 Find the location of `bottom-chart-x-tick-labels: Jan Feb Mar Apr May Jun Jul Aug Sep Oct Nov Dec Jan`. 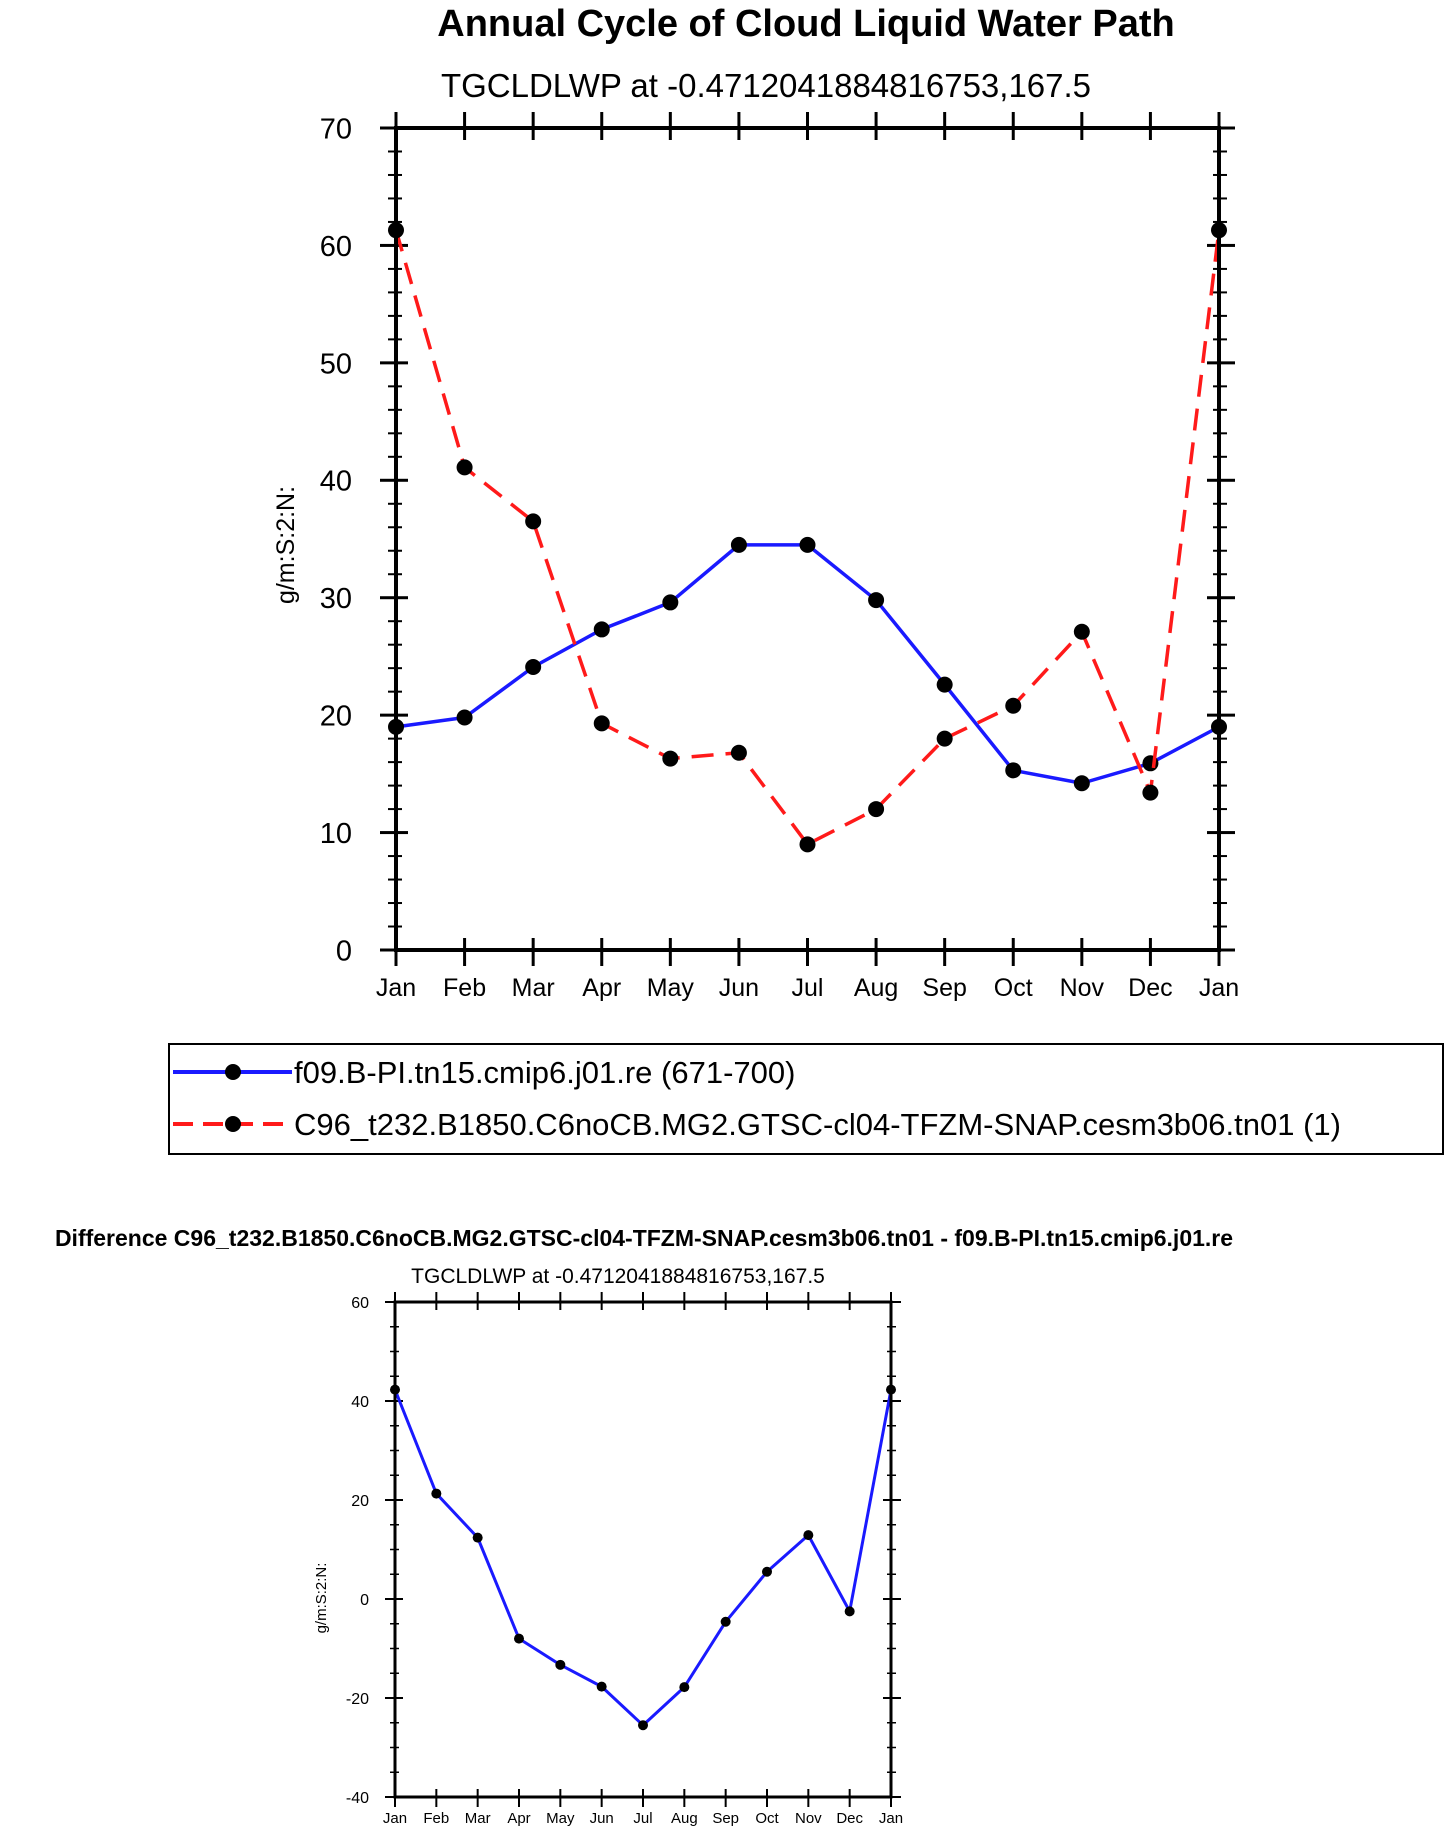

bottom-chart-x-tick-labels: Jan Feb Mar Apr May Jun Jul Aug Sep Oct Nov Dec Jan is located at coordinates (643, 1818).